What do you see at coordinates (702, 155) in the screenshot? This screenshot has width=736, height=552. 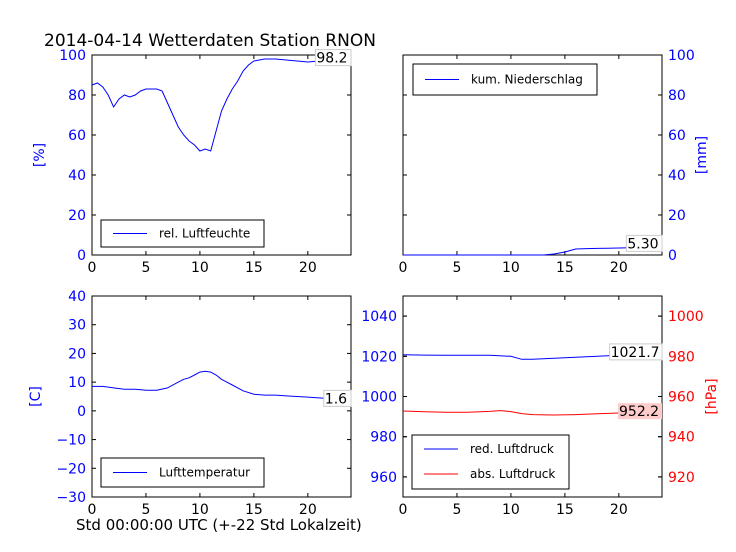 I see `y-axis-label: [mm]` at bounding box center [702, 155].